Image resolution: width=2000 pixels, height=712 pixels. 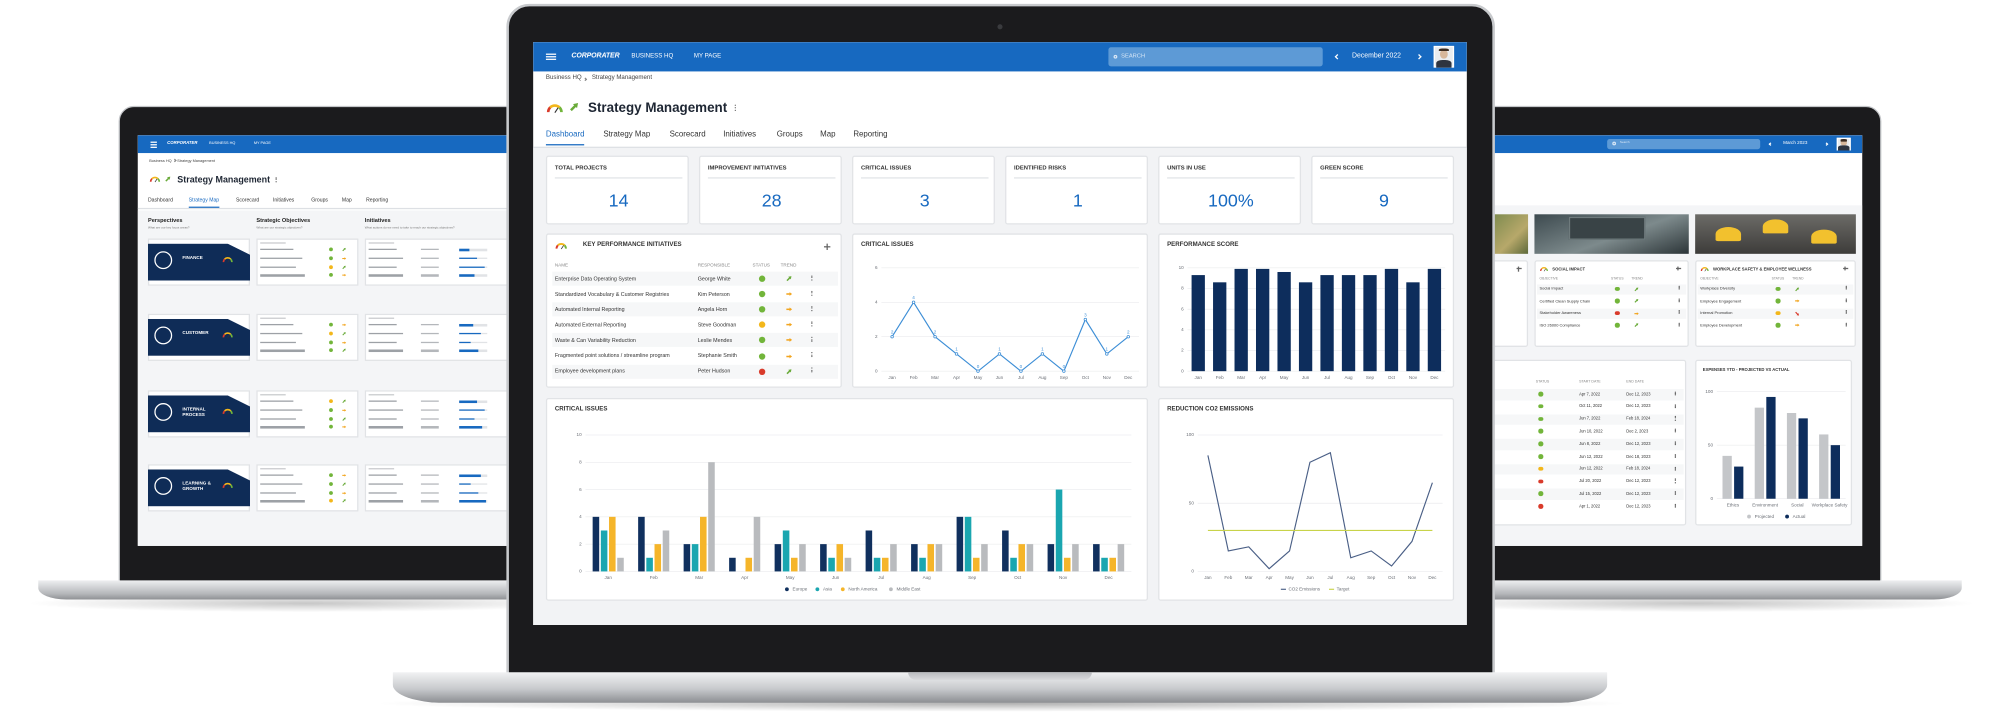 What do you see at coordinates (1709, 278) in the screenshot?
I see `column-header: OBJECTIVE` at bounding box center [1709, 278].